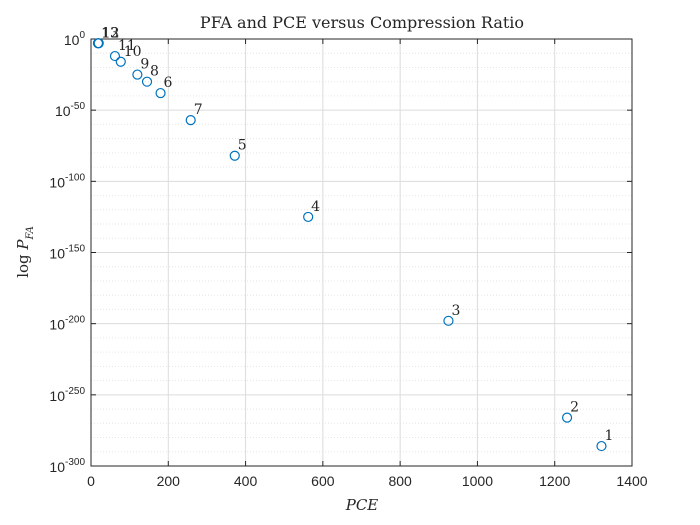 This screenshot has height=525, width=700. What do you see at coordinates (67, 395) in the screenshot?
I see `y-tick-label: 10-250` at bounding box center [67, 395].